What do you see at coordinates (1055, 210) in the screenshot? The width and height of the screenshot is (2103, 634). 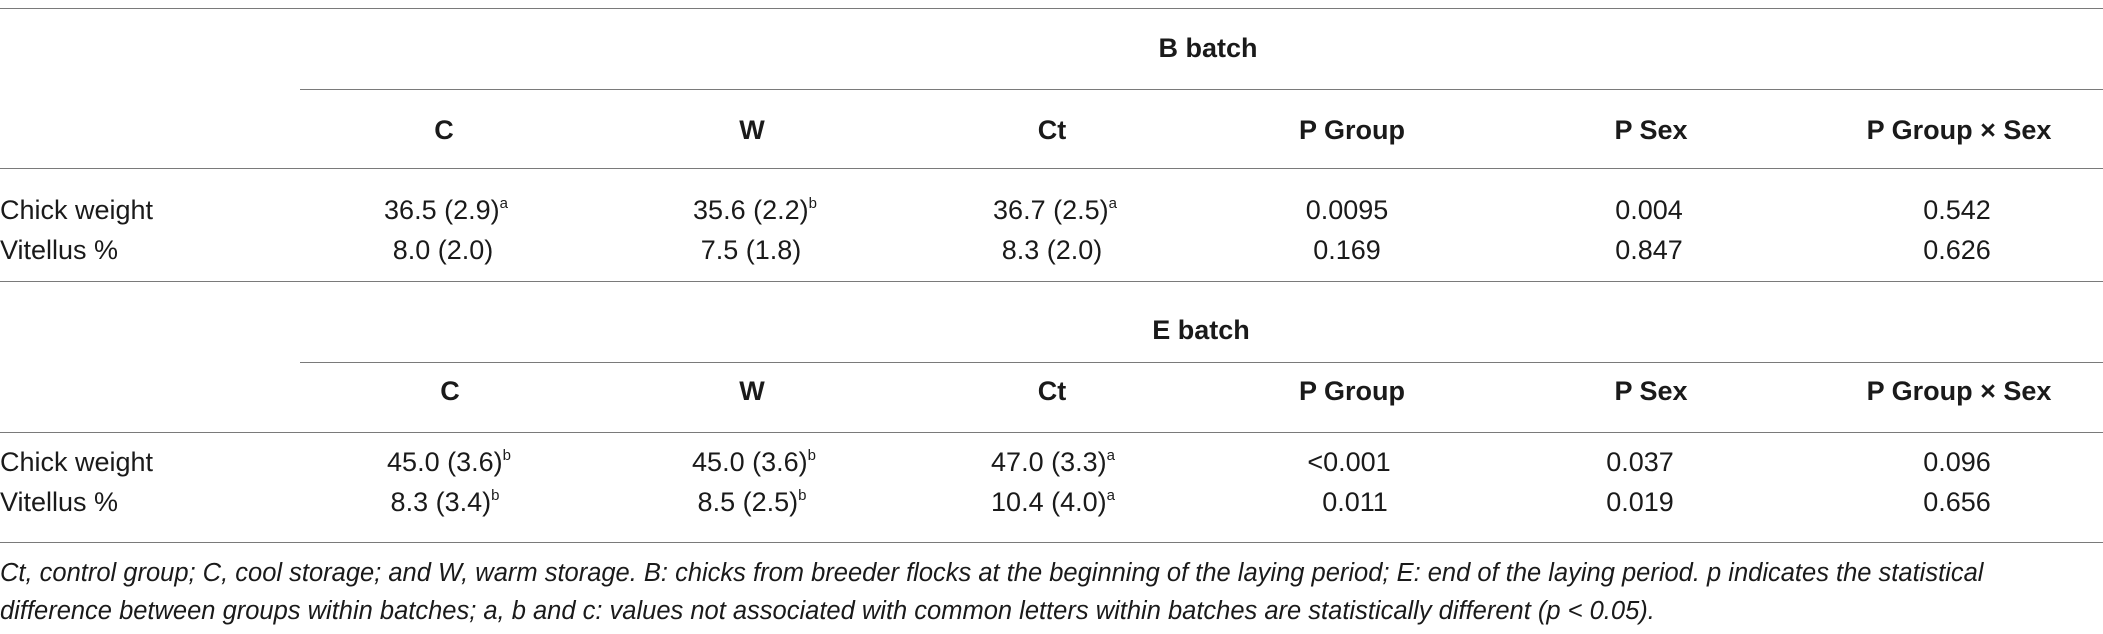 I see `table-cell: 36.7 (2.5)a` at bounding box center [1055, 210].